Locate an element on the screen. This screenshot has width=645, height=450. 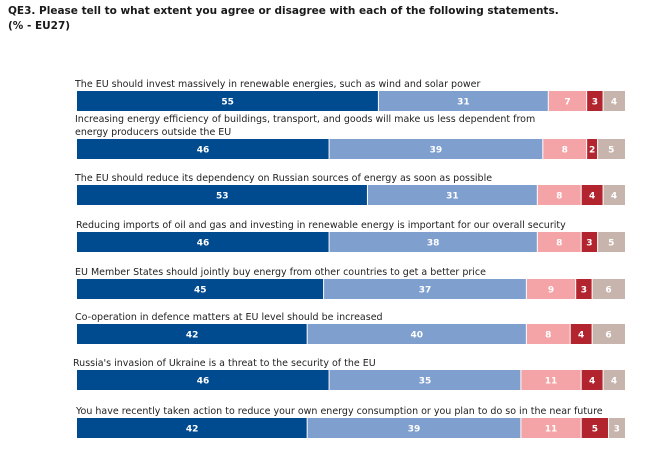
value-label-8-2: 39 is located at coordinates (414, 430).